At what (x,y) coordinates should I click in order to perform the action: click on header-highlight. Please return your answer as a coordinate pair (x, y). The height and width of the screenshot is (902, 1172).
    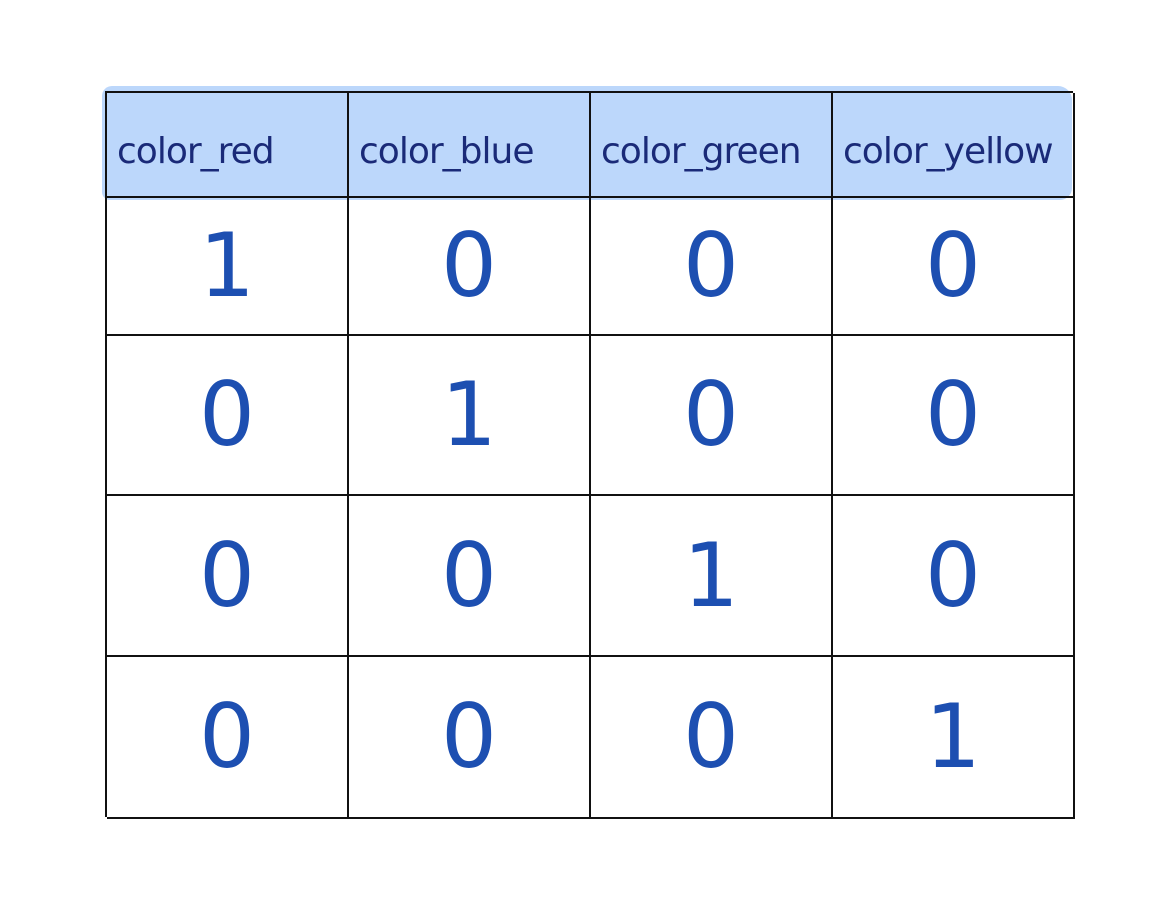
    Looking at the image, I should click on (587, 143).